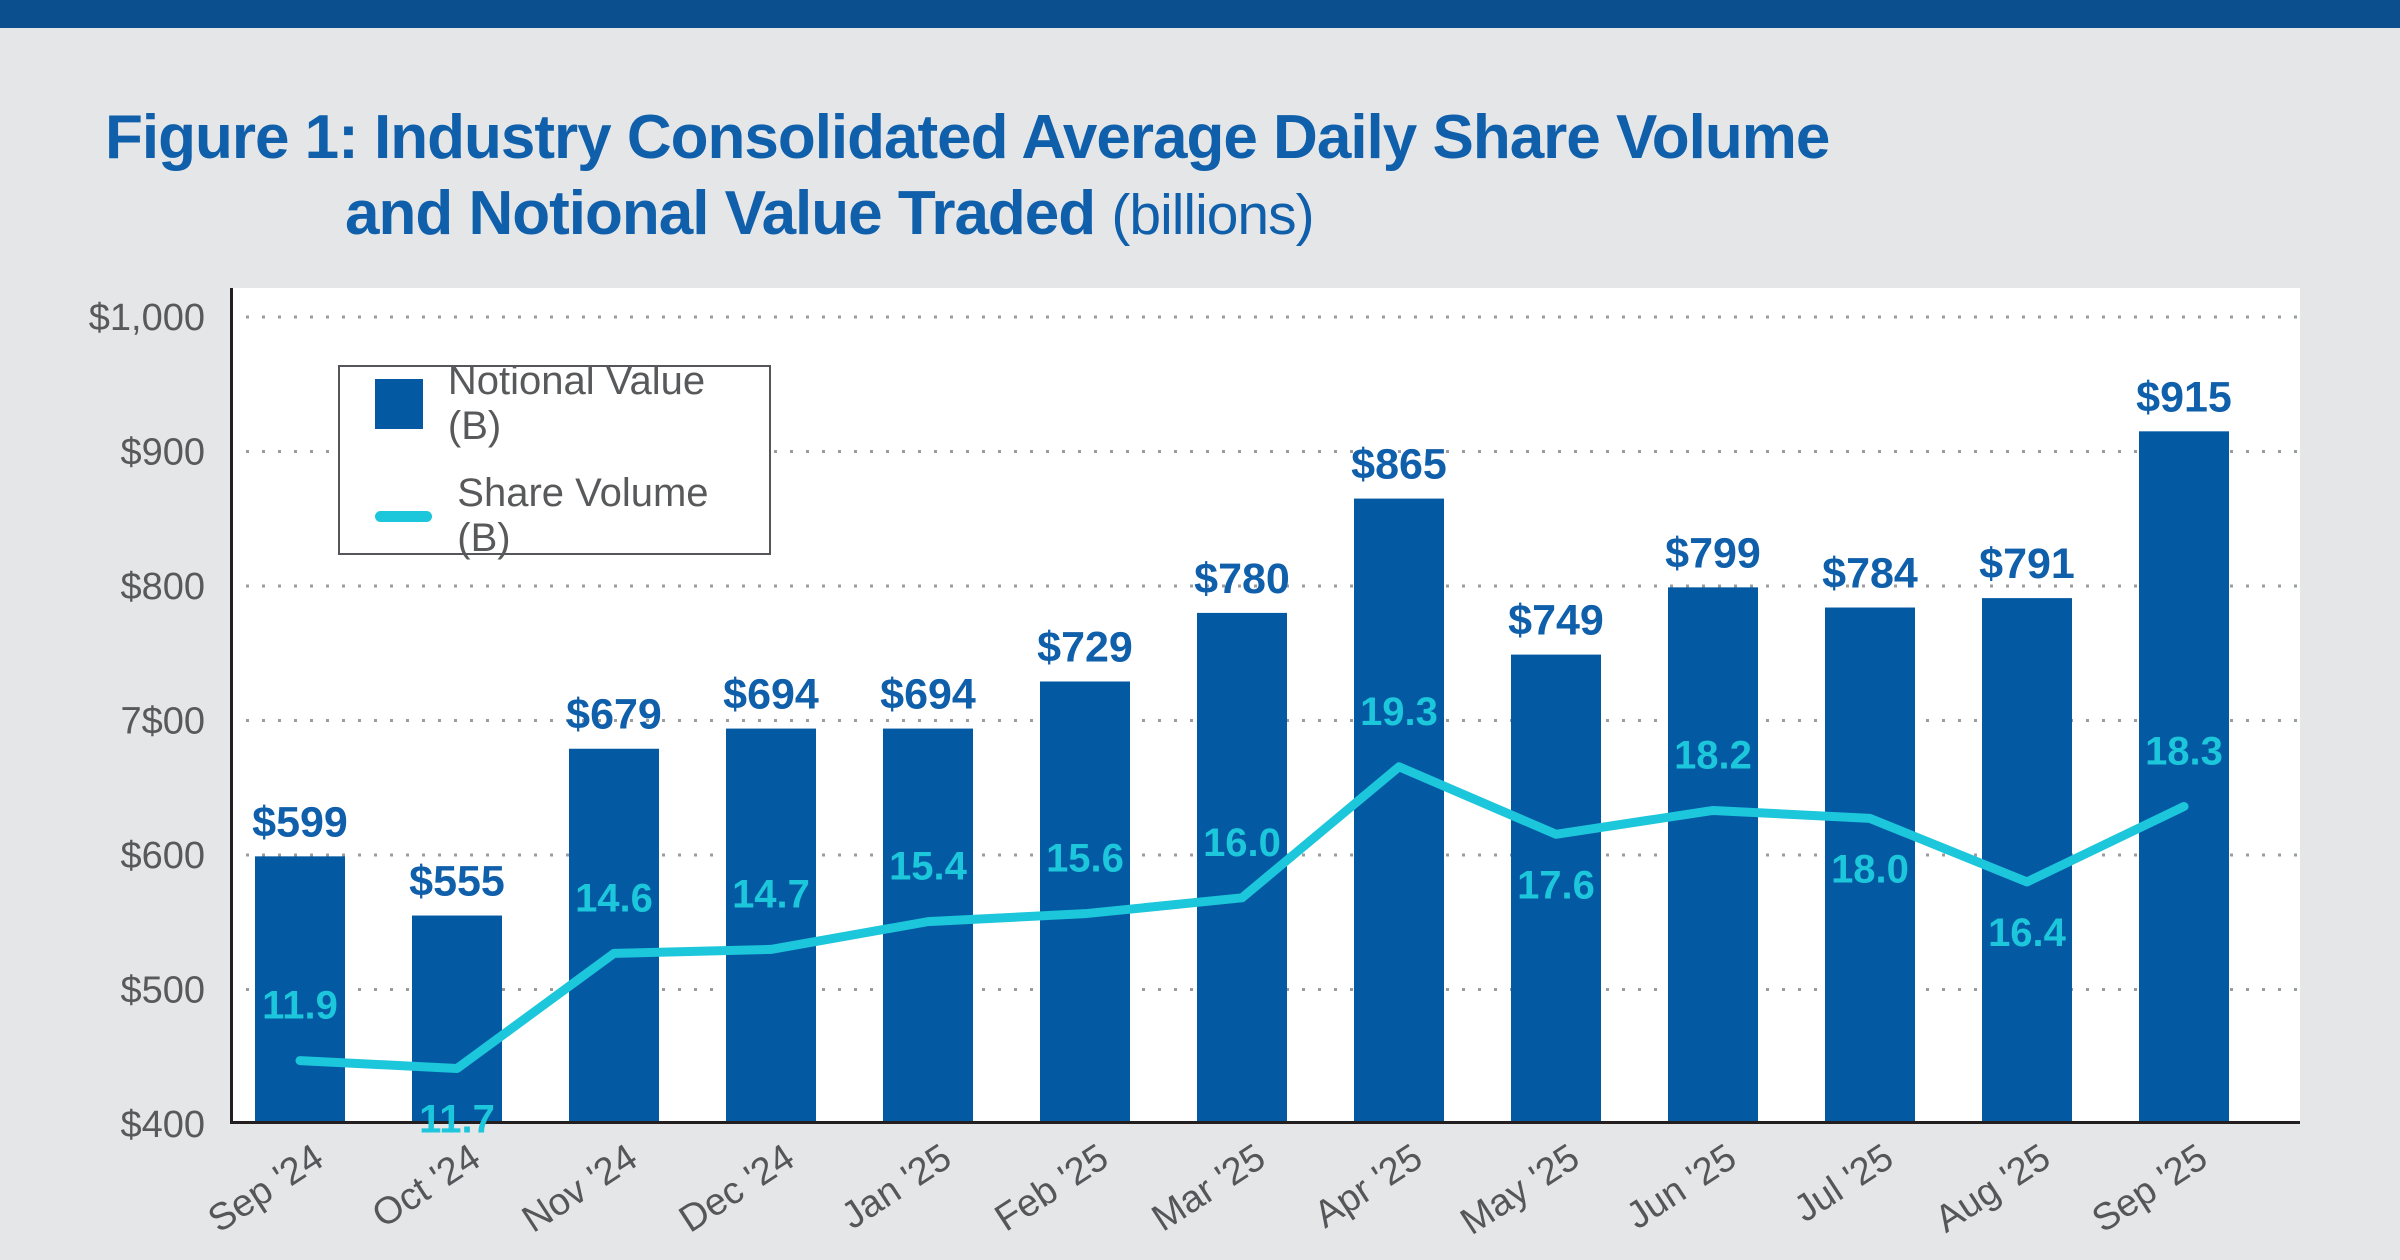 This screenshot has width=2400, height=1260. What do you see at coordinates (576, 403) in the screenshot?
I see `legend-label-notional-value: Notional Value (B)` at bounding box center [576, 403].